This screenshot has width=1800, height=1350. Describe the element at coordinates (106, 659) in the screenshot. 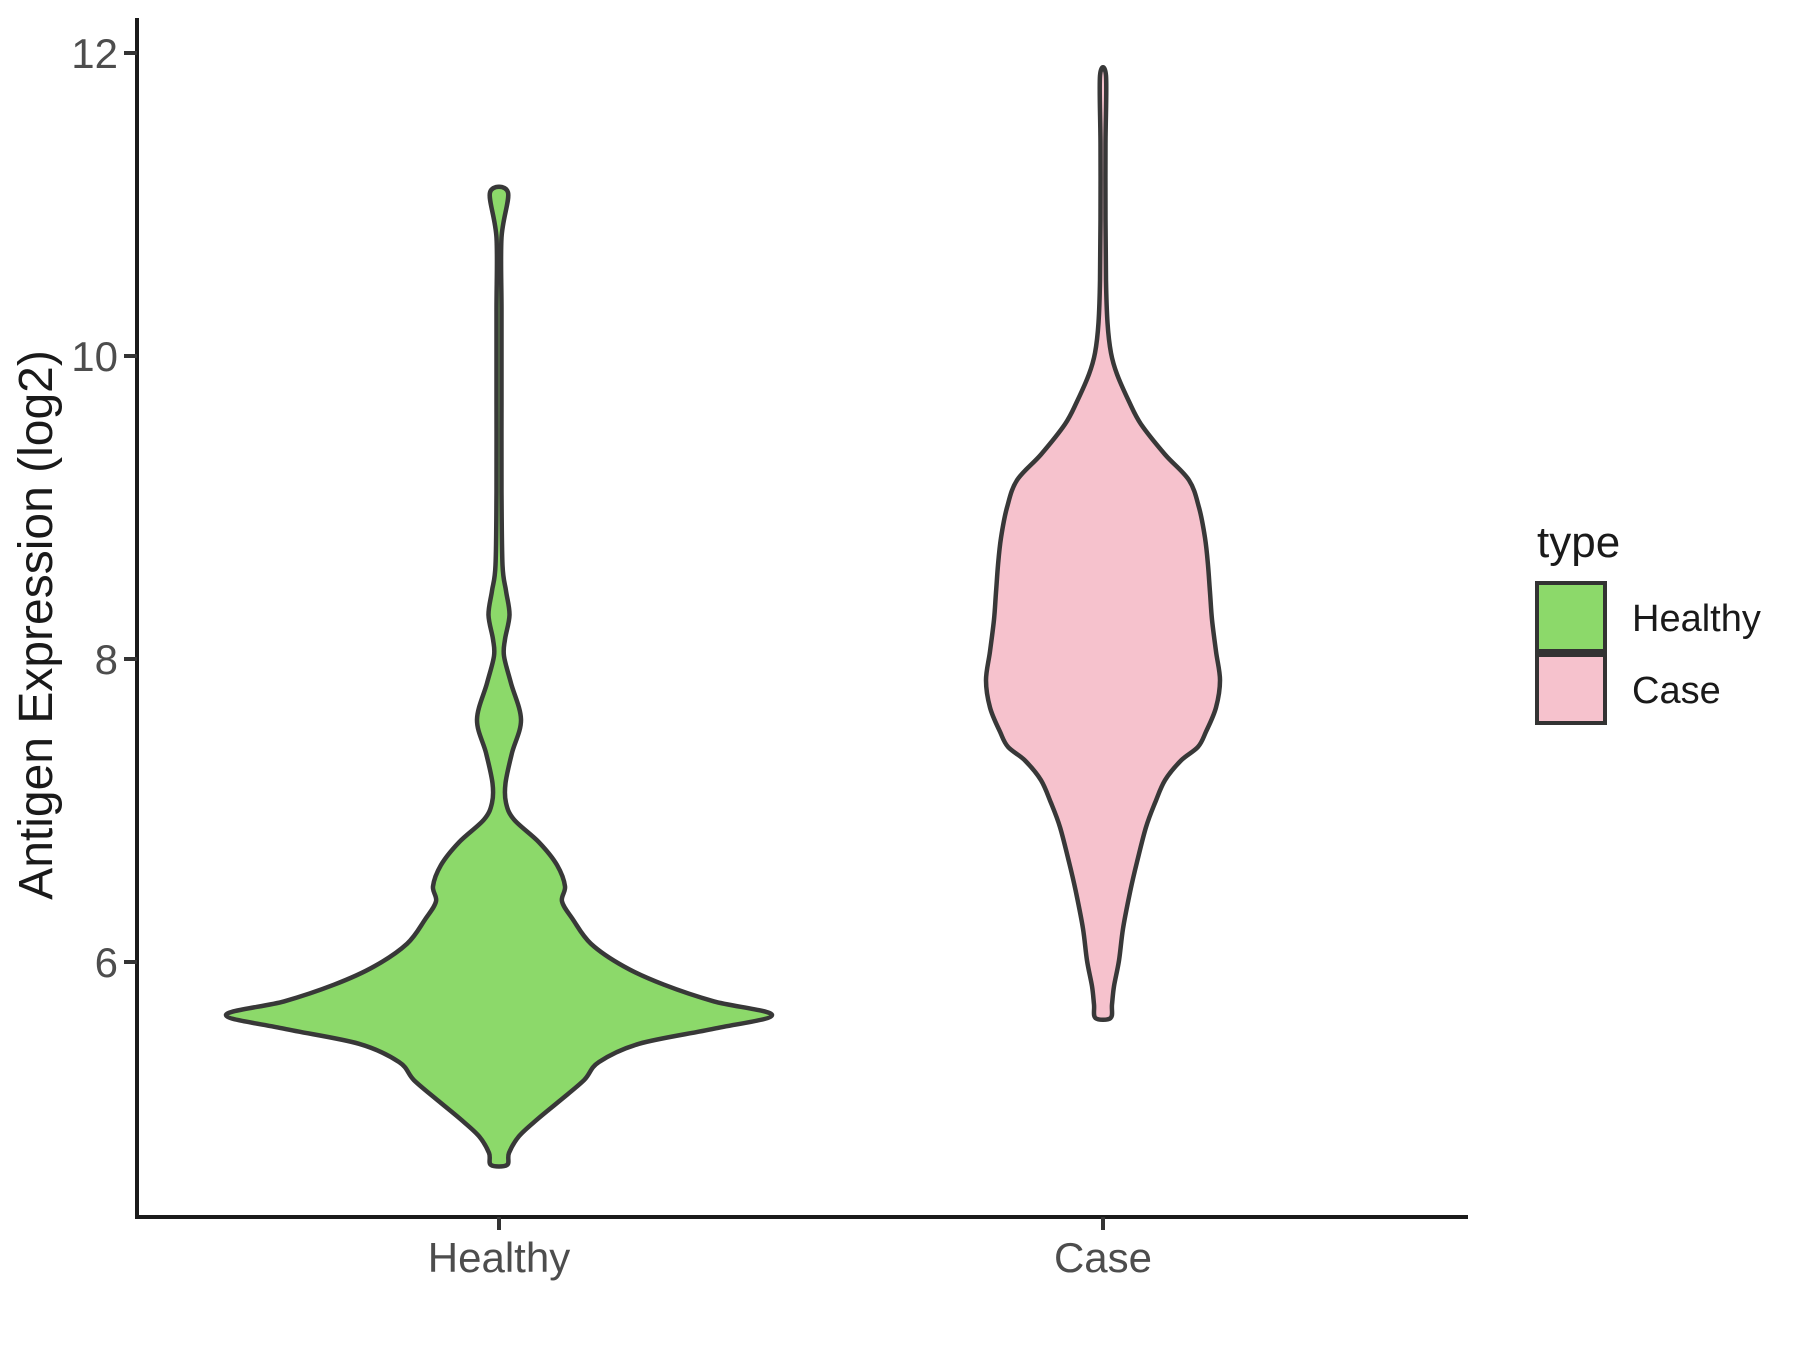

I see `y-tick-label: 8` at that location.